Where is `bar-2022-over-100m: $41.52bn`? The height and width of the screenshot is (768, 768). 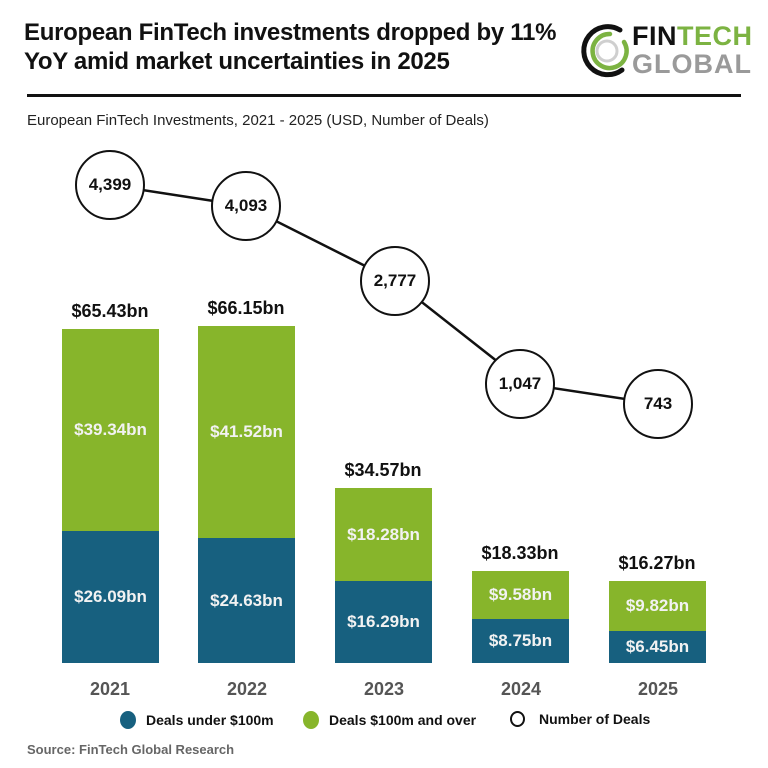 bar-2022-over-100m: $41.52bn is located at coordinates (246, 432).